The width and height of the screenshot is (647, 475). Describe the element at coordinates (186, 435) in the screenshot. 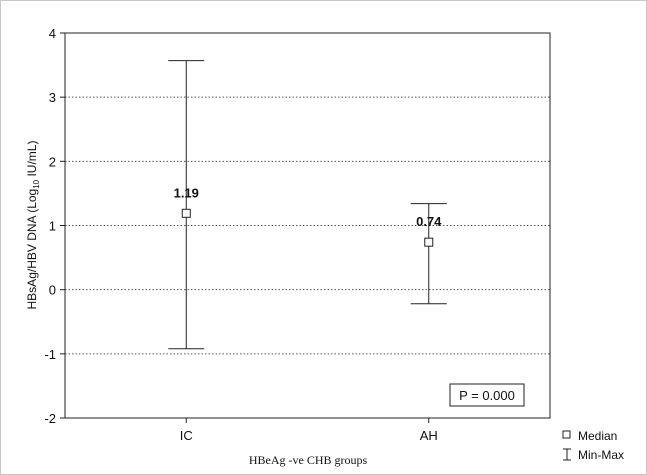

I see `x-tick-label: IC` at that location.